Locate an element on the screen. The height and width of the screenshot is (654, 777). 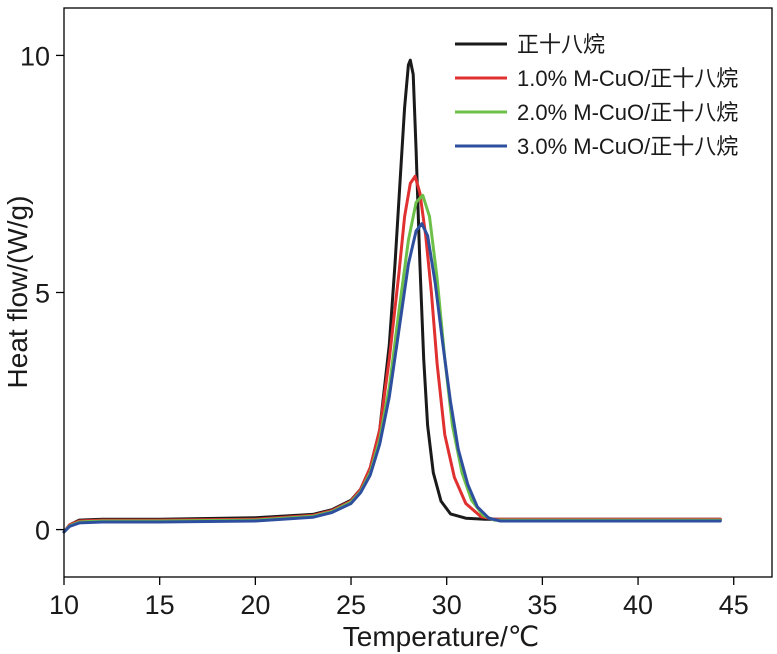
x-tick-label: 25 is located at coordinates (351, 605).